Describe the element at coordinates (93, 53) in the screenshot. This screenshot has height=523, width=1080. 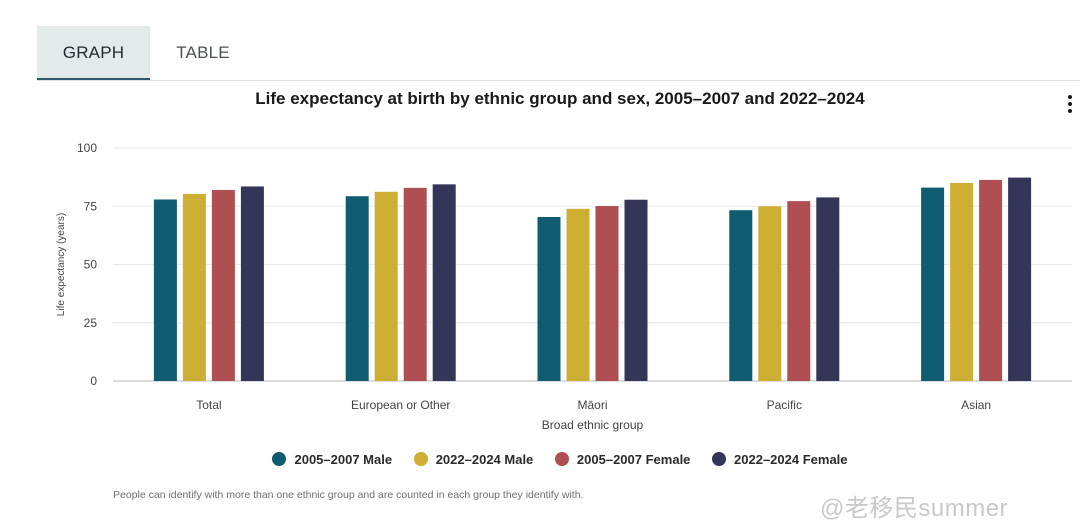
I see `tab-graph: GRAPH` at that location.